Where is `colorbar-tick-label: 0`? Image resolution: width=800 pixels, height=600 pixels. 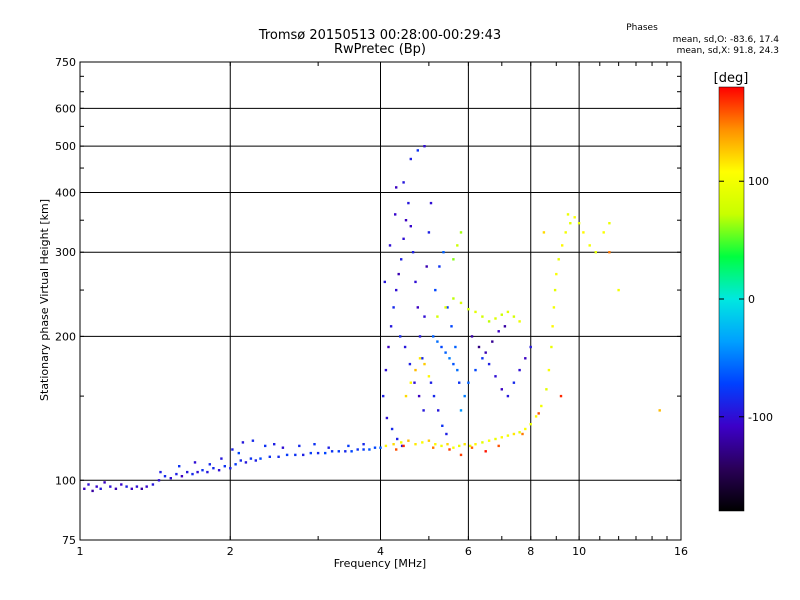
colorbar-tick-label: 0 is located at coordinates (751, 299).